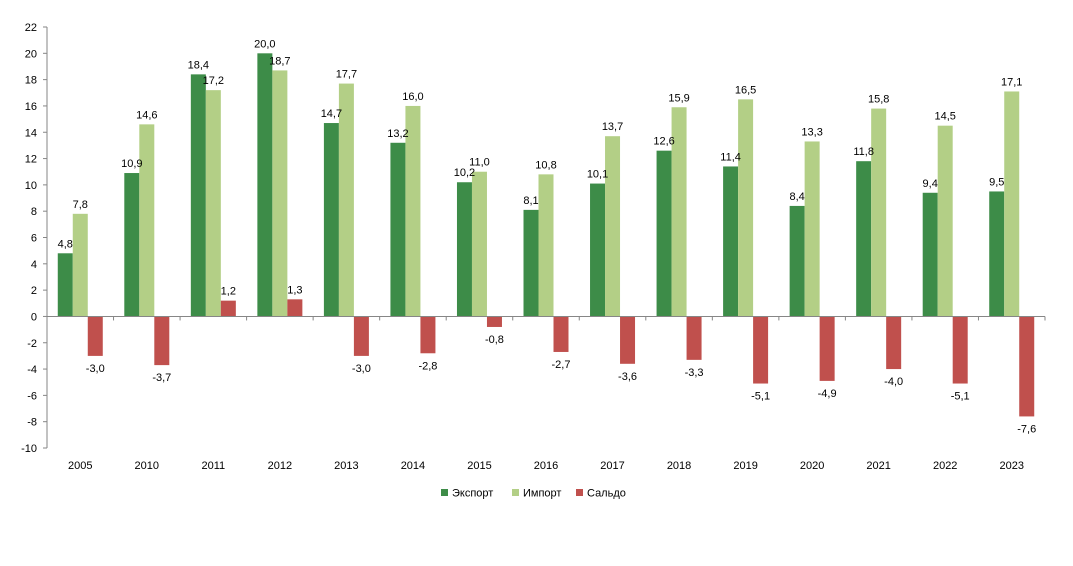 The image size is (1073, 566). Describe the element at coordinates (31, 133) in the screenshot. I see `y-tick-label: 14` at that location.